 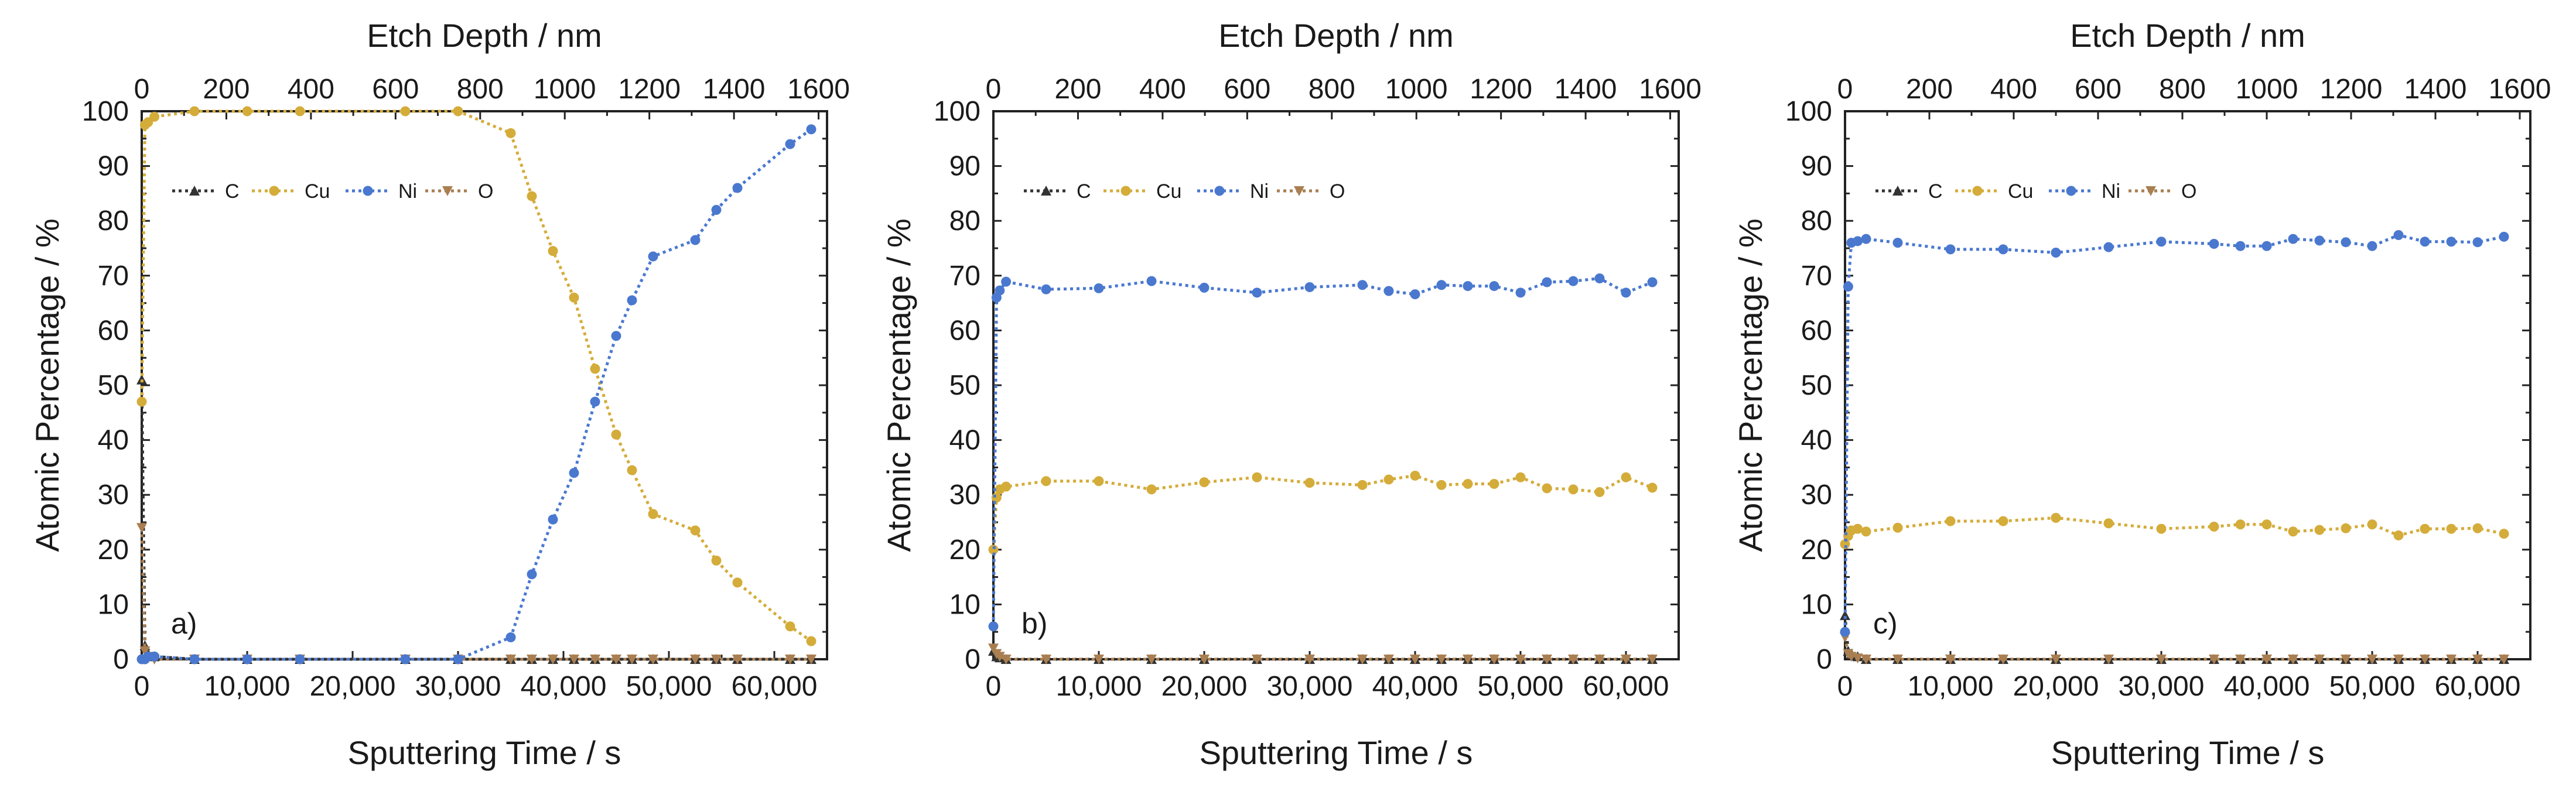 I want to click on top-tick-label: 1400, so click(x=2435, y=89).